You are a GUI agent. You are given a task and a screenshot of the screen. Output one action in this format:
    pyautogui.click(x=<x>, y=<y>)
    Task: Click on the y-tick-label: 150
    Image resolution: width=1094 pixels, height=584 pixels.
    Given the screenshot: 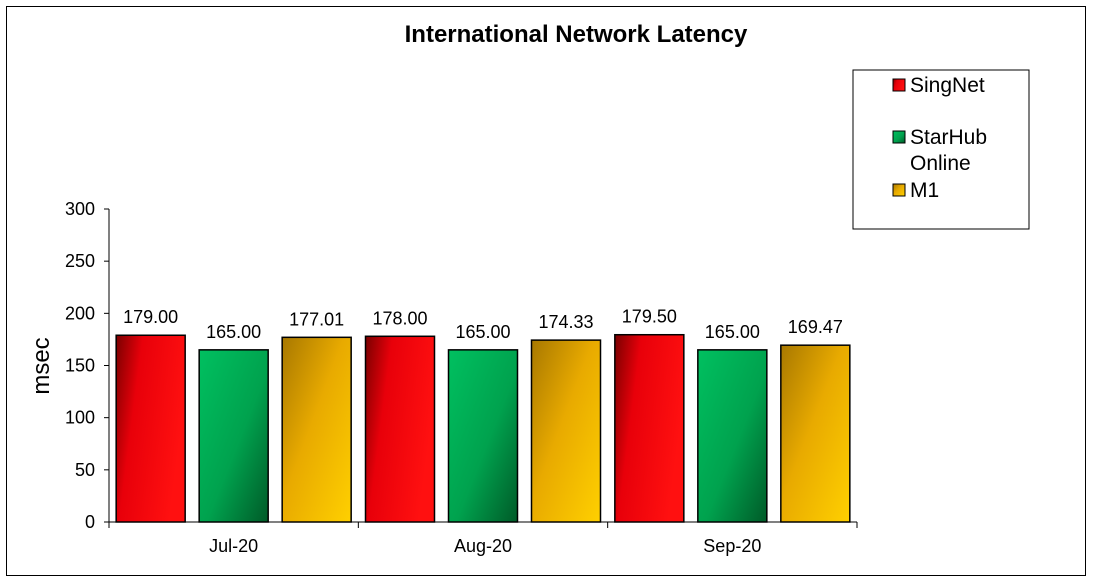 What is the action you would take?
    pyautogui.click(x=80, y=366)
    